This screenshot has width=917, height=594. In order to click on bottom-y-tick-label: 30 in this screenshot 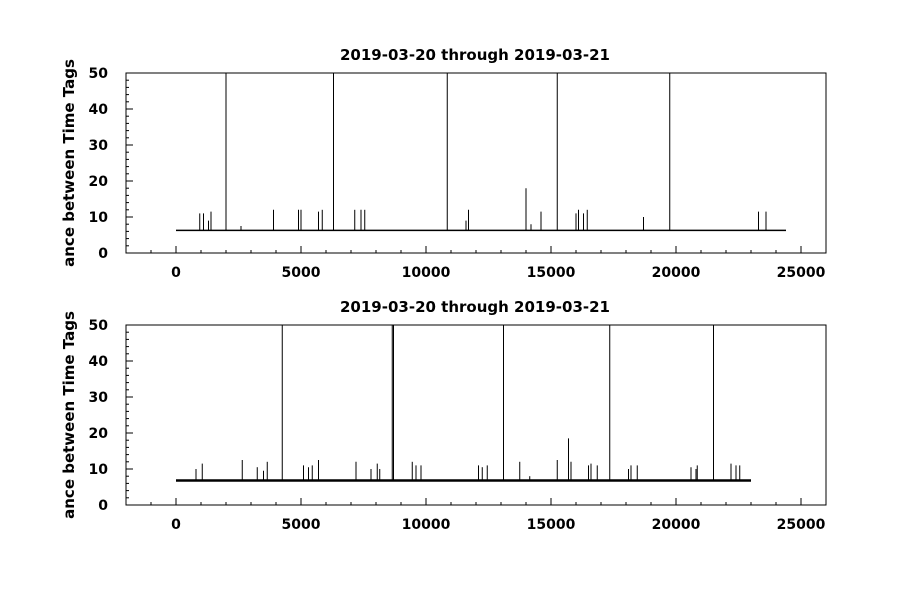, I will do `click(99, 398)`.